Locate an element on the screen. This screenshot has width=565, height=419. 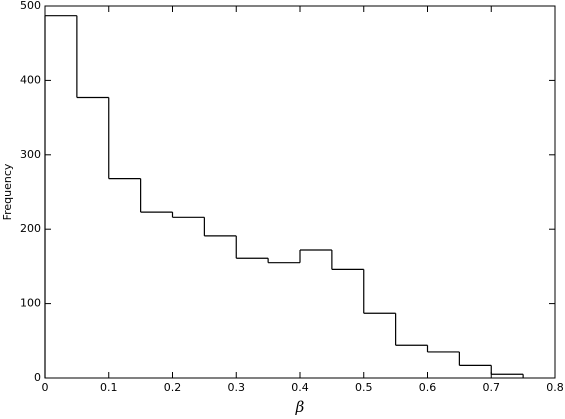
x-tick-label: 0.8 is located at coordinates (555, 387).